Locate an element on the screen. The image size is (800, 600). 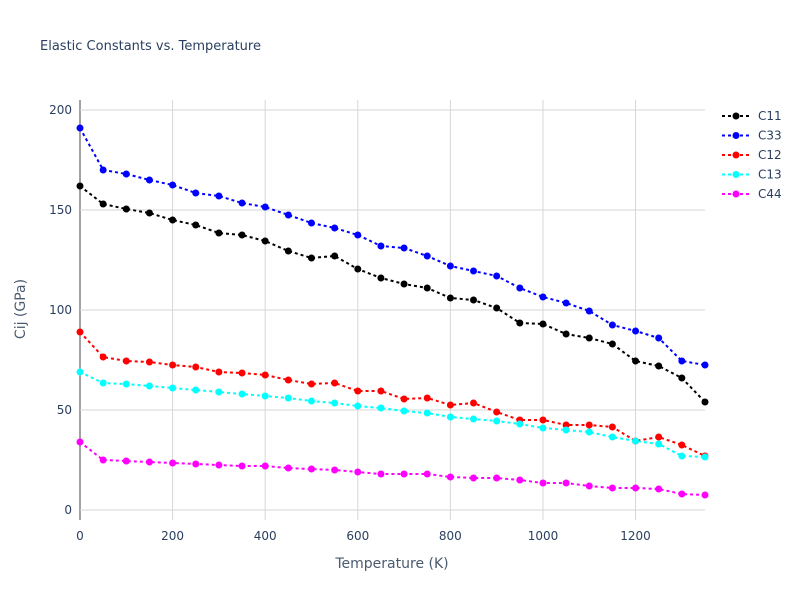
legend-item-c13: C13 is located at coordinates (752, 175).